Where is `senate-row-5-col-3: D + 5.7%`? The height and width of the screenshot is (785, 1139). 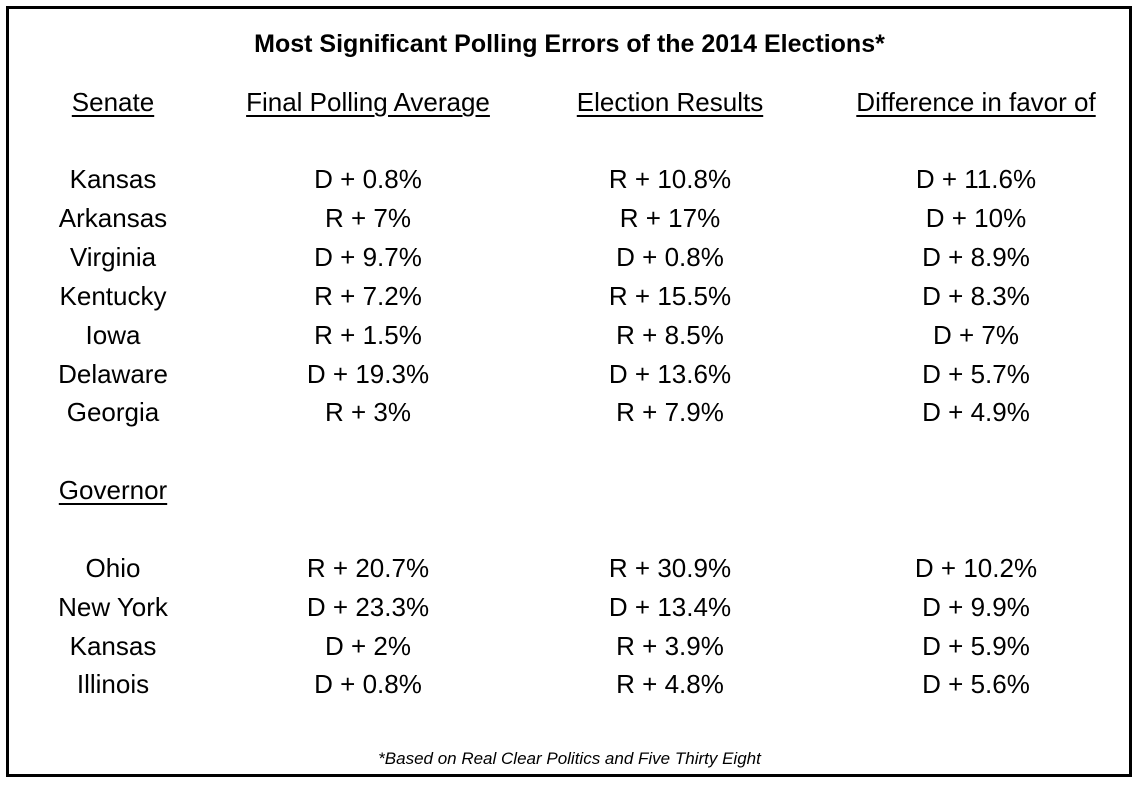
senate-row-5-col-3: D + 5.7% is located at coordinates (976, 374).